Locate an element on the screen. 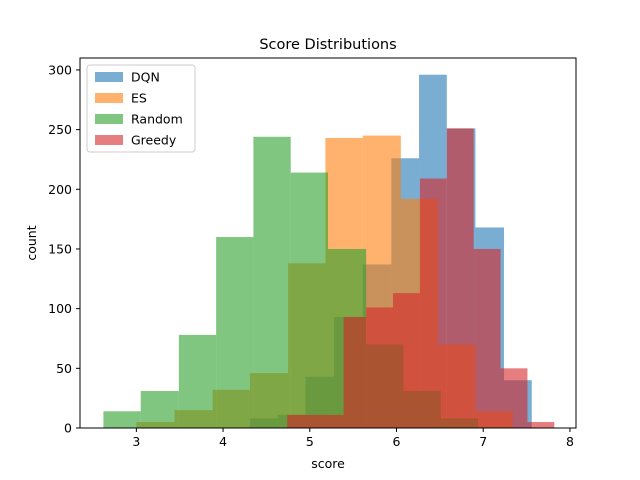  legend-label: ES is located at coordinates (139, 98).